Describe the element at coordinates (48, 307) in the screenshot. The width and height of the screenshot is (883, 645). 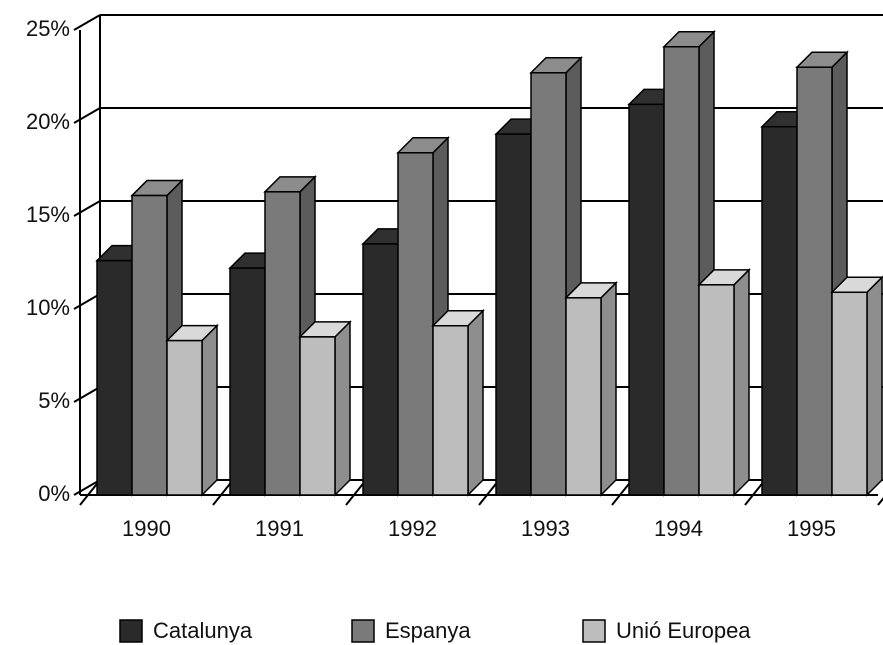
I see `y-tick-label: 10%` at that location.